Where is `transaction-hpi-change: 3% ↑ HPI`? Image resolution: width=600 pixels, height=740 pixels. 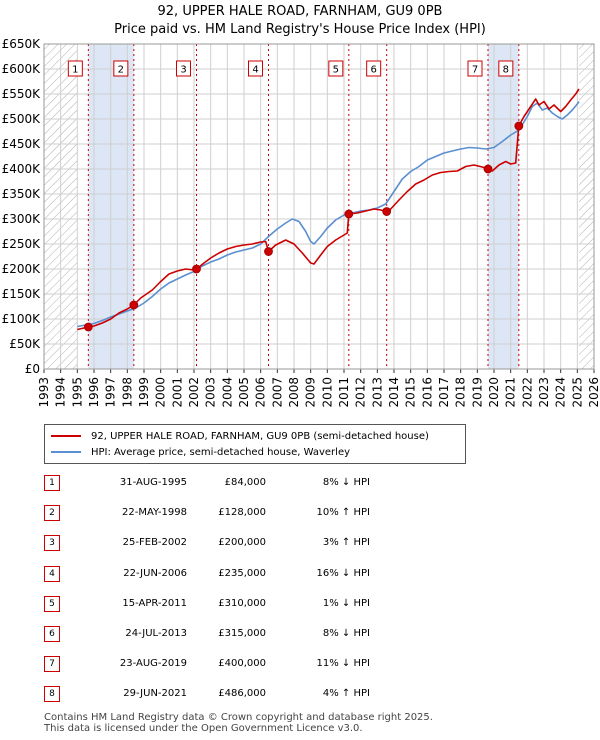 transaction-hpi-change: 3% ↑ HPI is located at coordinates (346, 543).